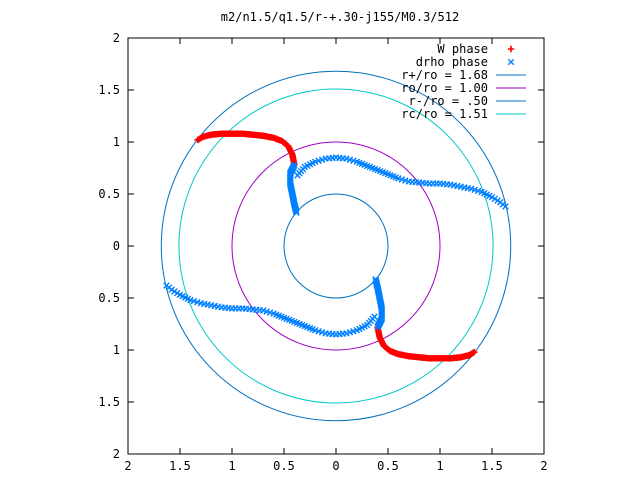 This screenshot has width=640, height=480. What do you see at coordinates (462, 49) in the screenshot?
I see `legend-label: W phase` at bounding box center [462, 49].